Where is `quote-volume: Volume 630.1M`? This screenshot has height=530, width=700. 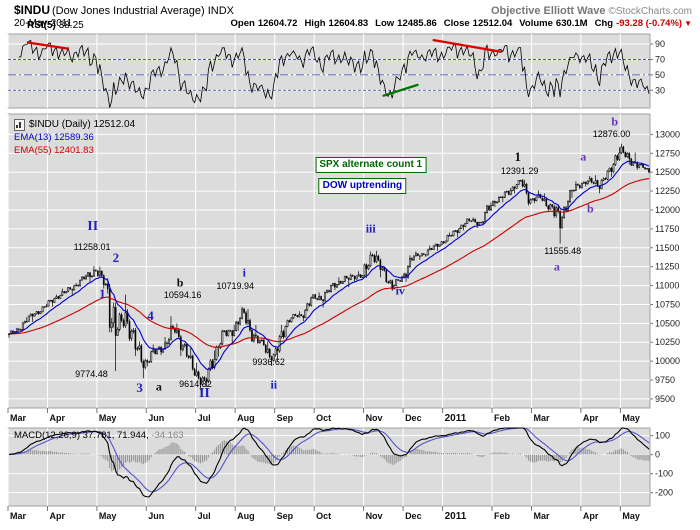
quote-volume: Volume 630.1M is located at coordinates (553, 23).